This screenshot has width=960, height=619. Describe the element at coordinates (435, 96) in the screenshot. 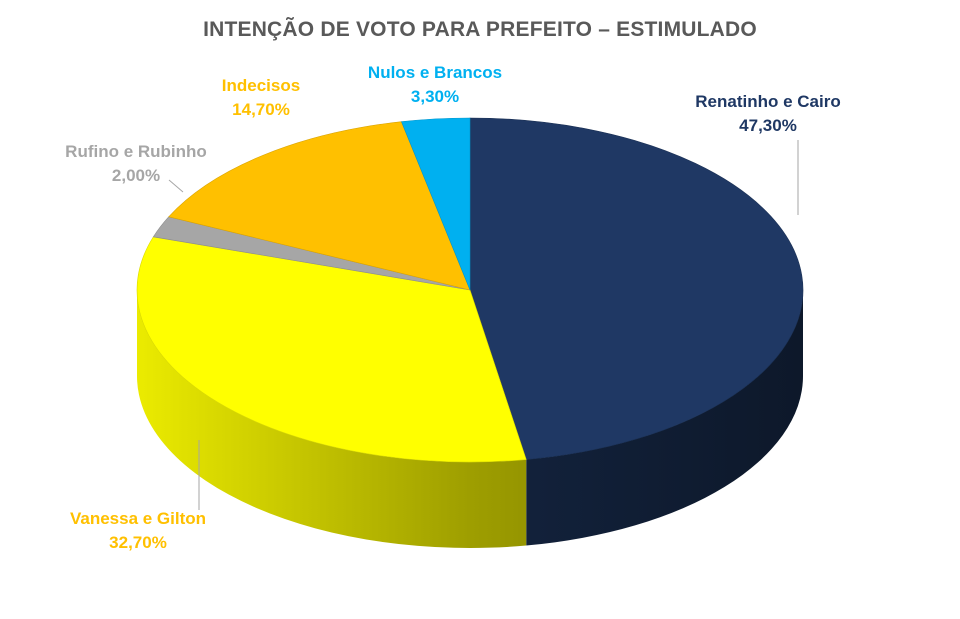

I see `slice-value: 3,30%` at that location.